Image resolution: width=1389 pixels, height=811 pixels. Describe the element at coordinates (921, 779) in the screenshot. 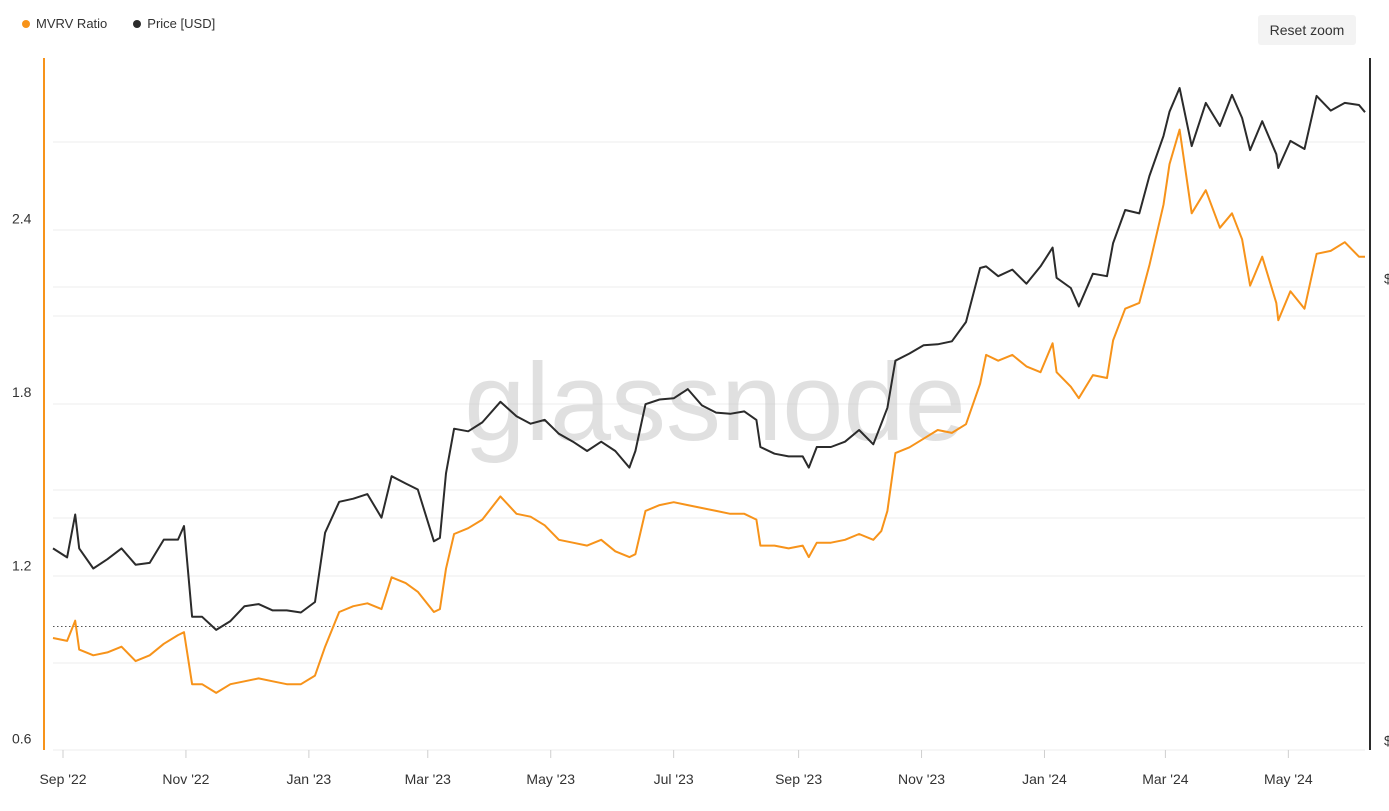

I see `x-tick-label: Nov '23` at that location.